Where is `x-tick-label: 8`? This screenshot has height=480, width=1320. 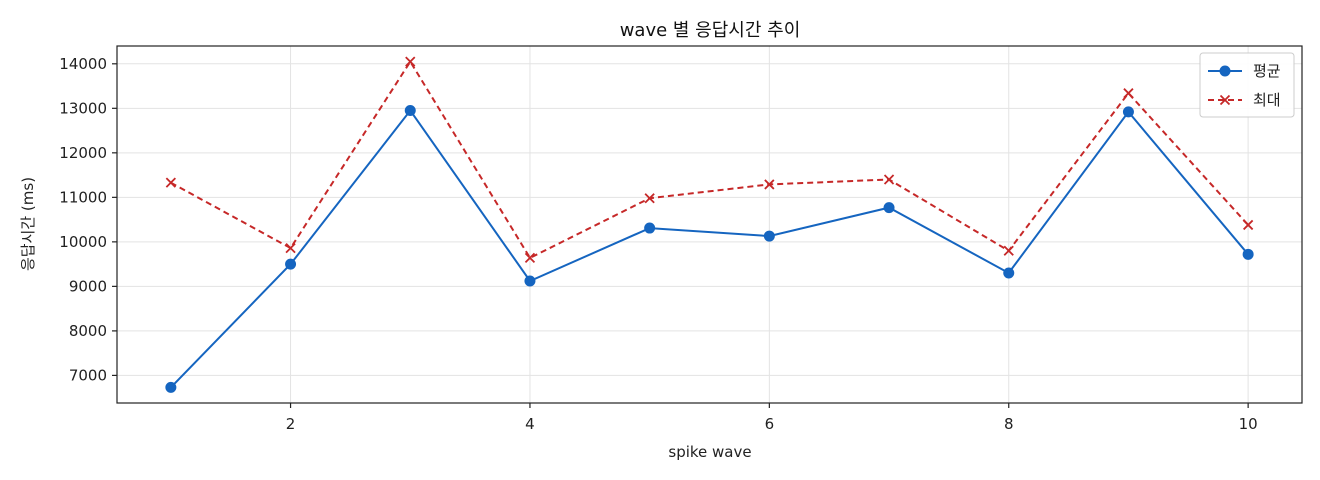
x-tick-label: 8 is located at coordinates (1009, 424).